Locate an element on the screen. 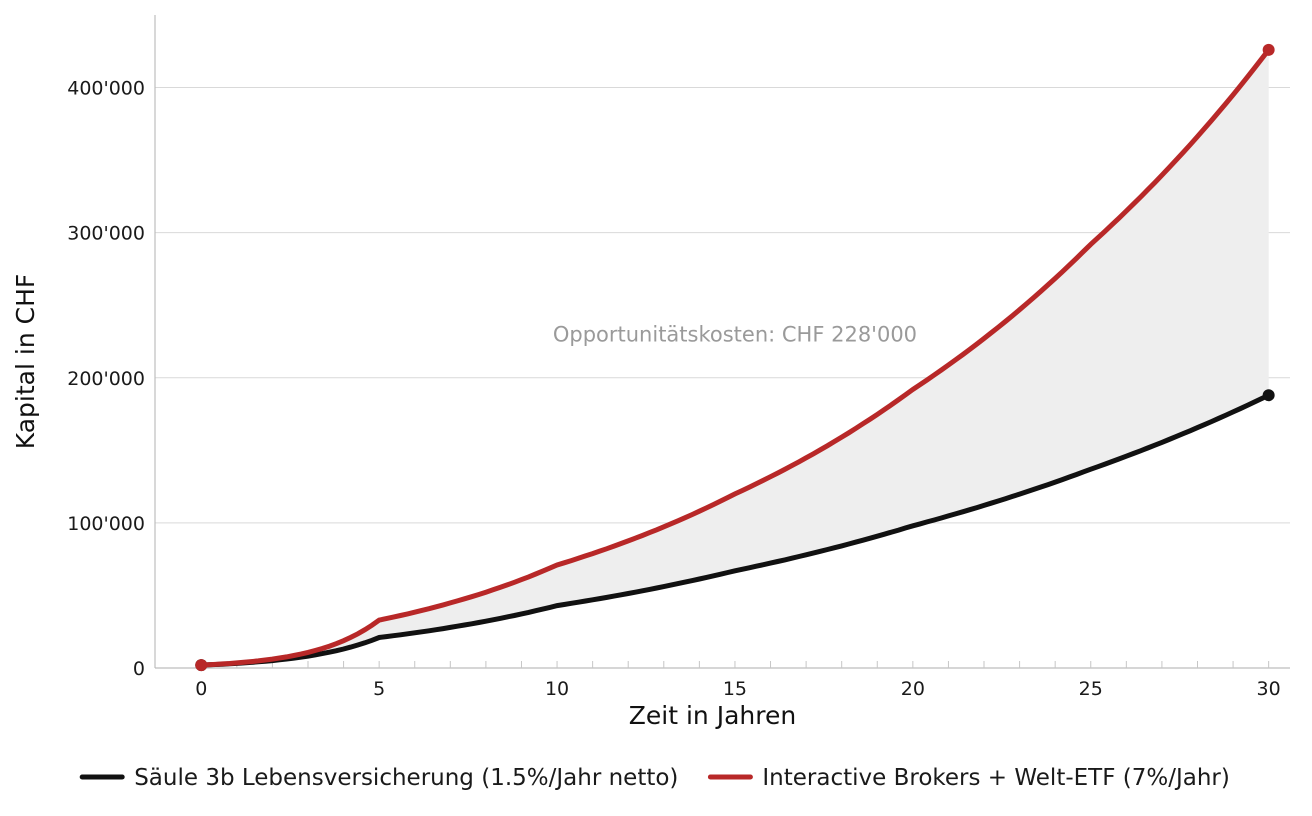 This screenshot has height=816, width=1312. x-tick-label: 0 is located at coordinates (201, 689).